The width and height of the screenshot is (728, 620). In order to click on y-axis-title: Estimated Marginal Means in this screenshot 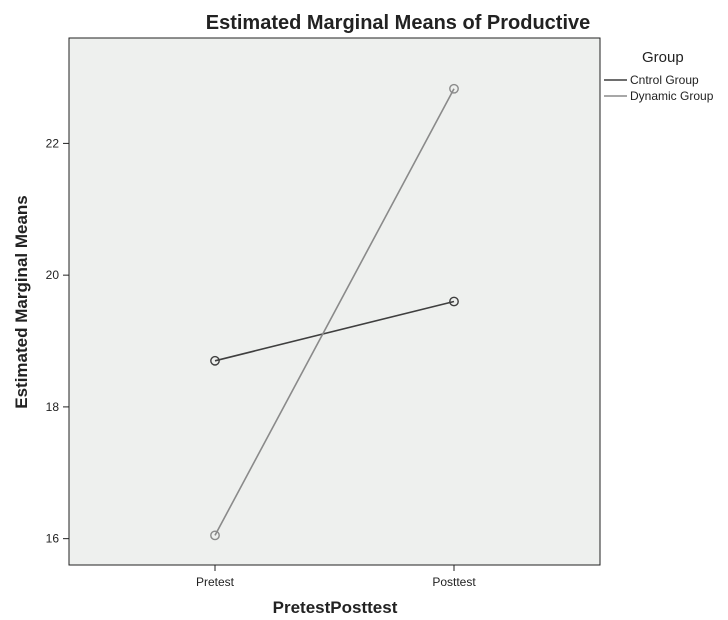, I will do `click(21, 302)`.